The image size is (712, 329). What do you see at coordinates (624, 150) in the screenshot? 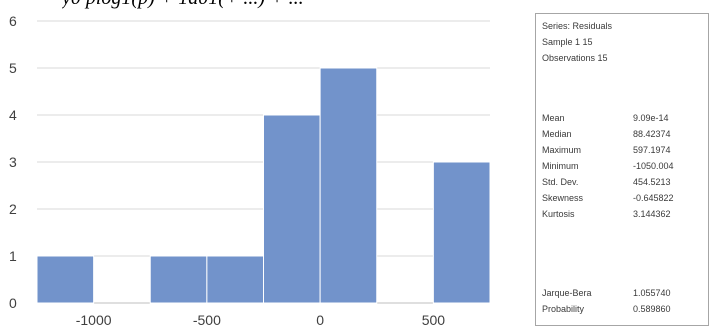
I see `stat-row-maximum: Maximum 597.1974` at bounding box center [624, 150].